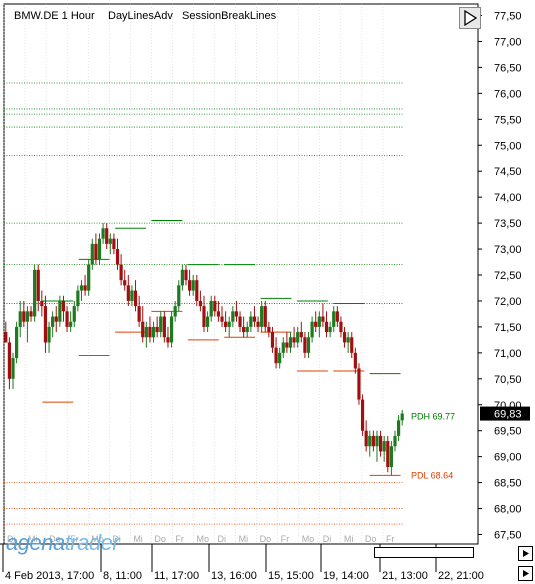 The height and width of the screenshot is (584, 535). What do you see at coordinates (140, 16) in the screenshot?
I see `indicator-daylines-label: DayLinesAdv` at bounding box center [140, 16].